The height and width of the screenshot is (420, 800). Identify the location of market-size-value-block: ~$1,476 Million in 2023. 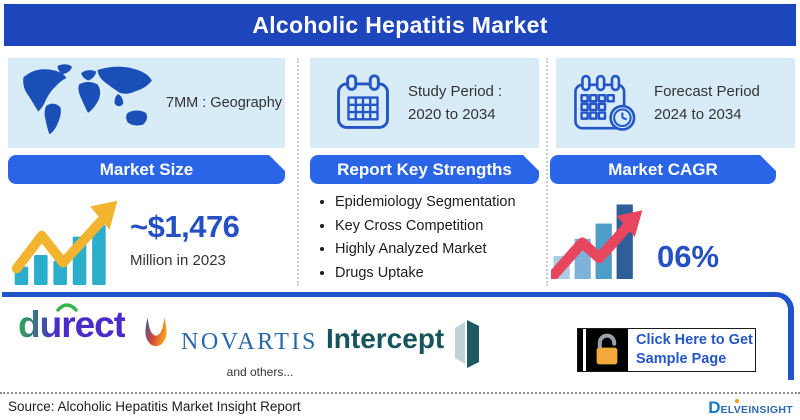
(185, 239).